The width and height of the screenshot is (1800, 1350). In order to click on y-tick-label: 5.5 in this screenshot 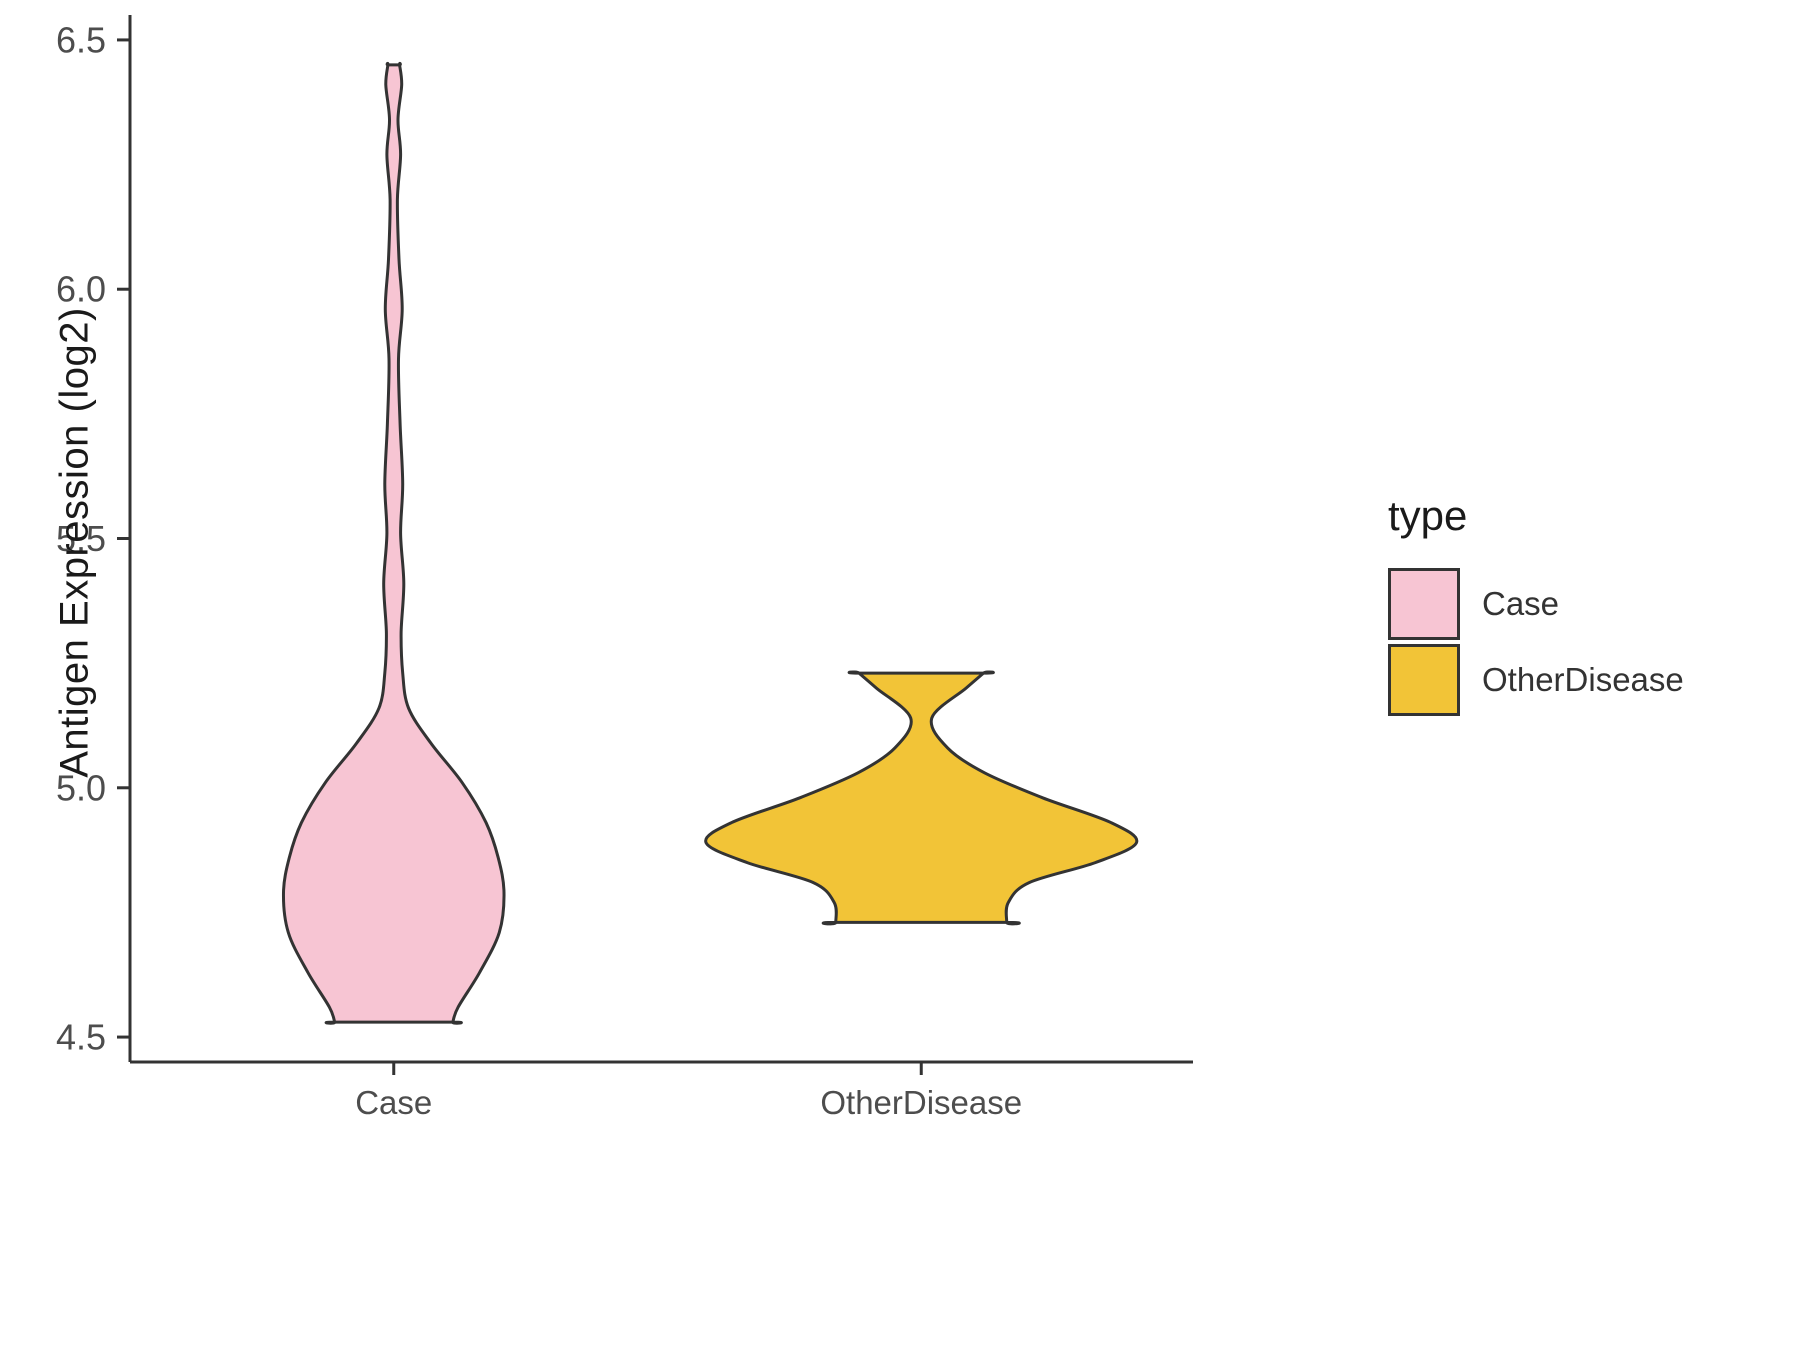, I will do `click(81, 538)`.